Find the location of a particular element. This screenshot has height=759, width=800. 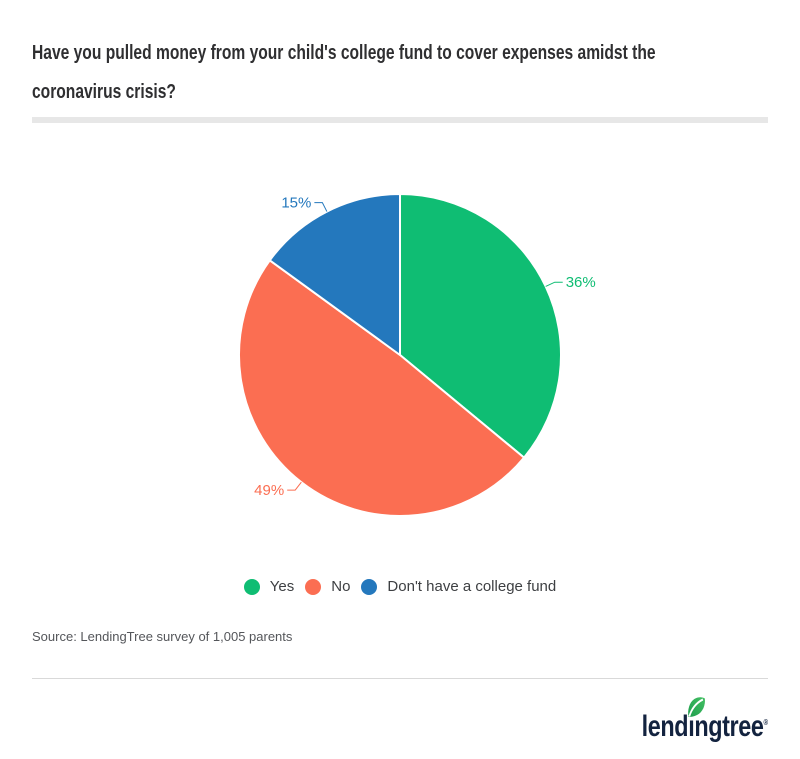

pie-percent-label-don-t-have-a-college-fund: 15% is located at coordinates (296, 203).